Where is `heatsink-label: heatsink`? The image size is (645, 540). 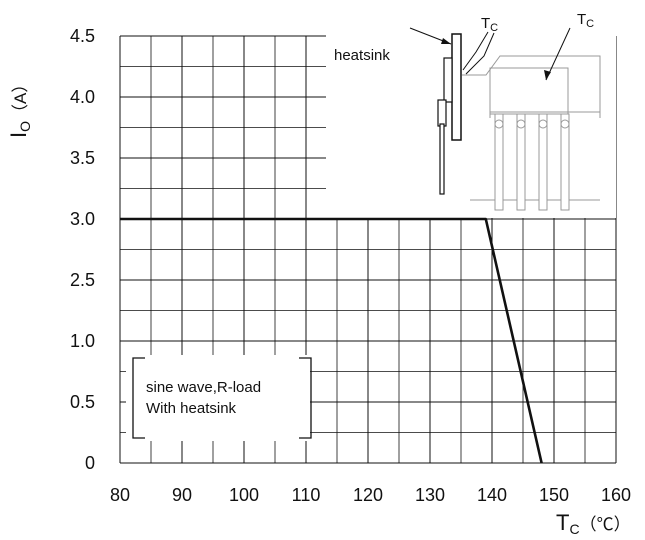
heatsink-label: heatsink is located at coordinates (362, 55).